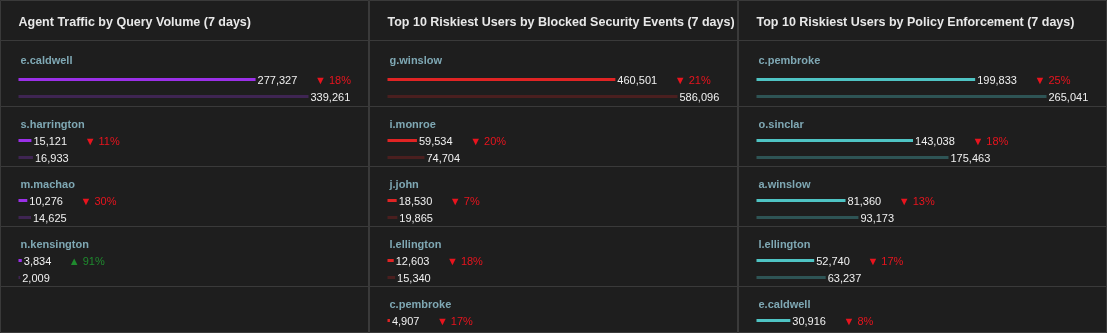 The height and width of the screenshot is (333, 1107). Describe the element at coordinates (98, 200) in the screenshot. I see `annotation: ▼ 30%` at that location.